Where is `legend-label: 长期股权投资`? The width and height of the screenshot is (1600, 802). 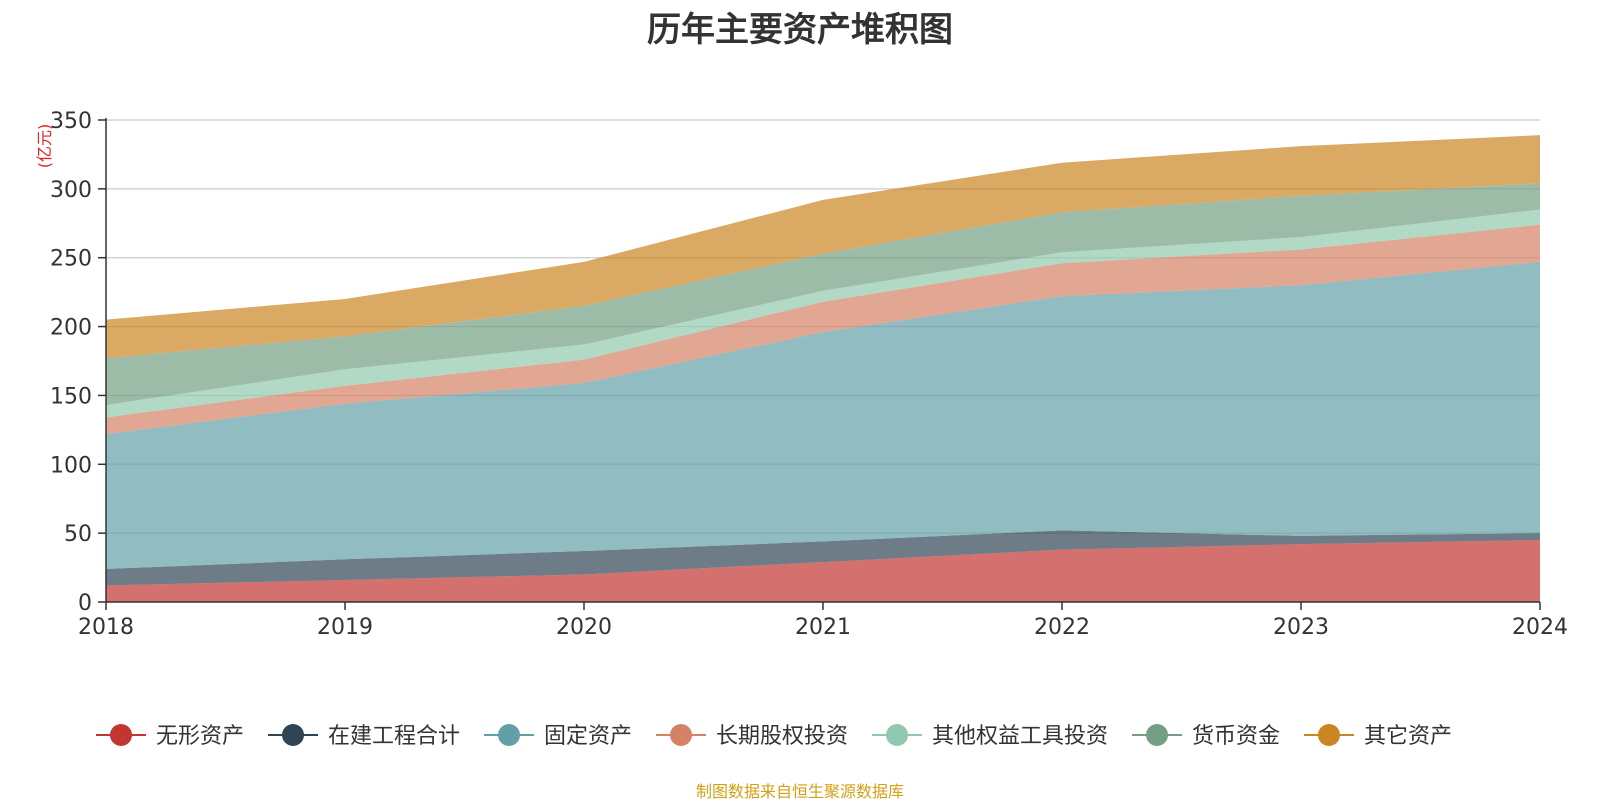
legend-label: 长期股权投资 is located at coordinates (782, 736).